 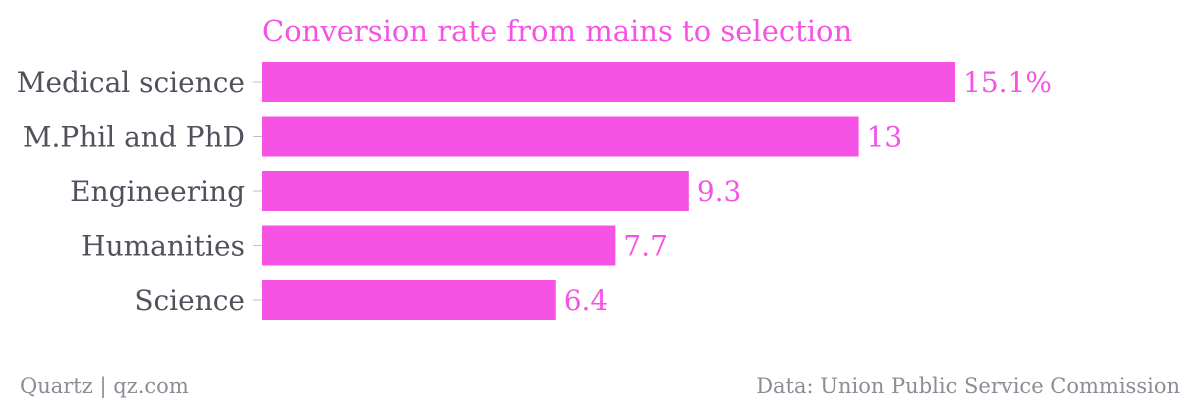 What do you see at coordinates (104, 386) in the screenshot?
I see `source-credit: Quartz | qz.com` at bounding box center [104, 386].